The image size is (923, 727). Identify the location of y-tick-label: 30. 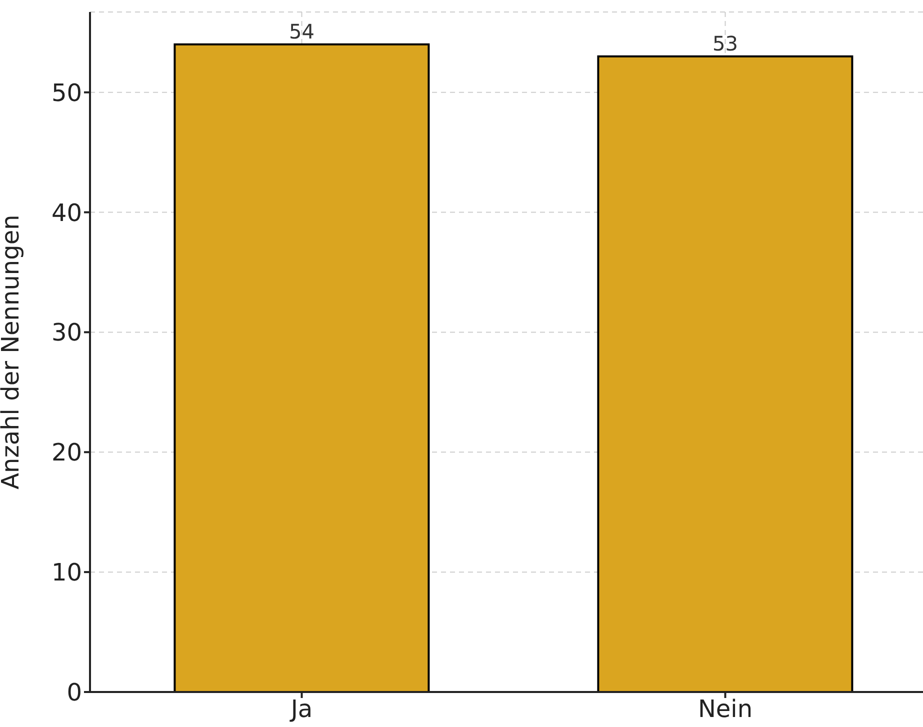
(66, 332).